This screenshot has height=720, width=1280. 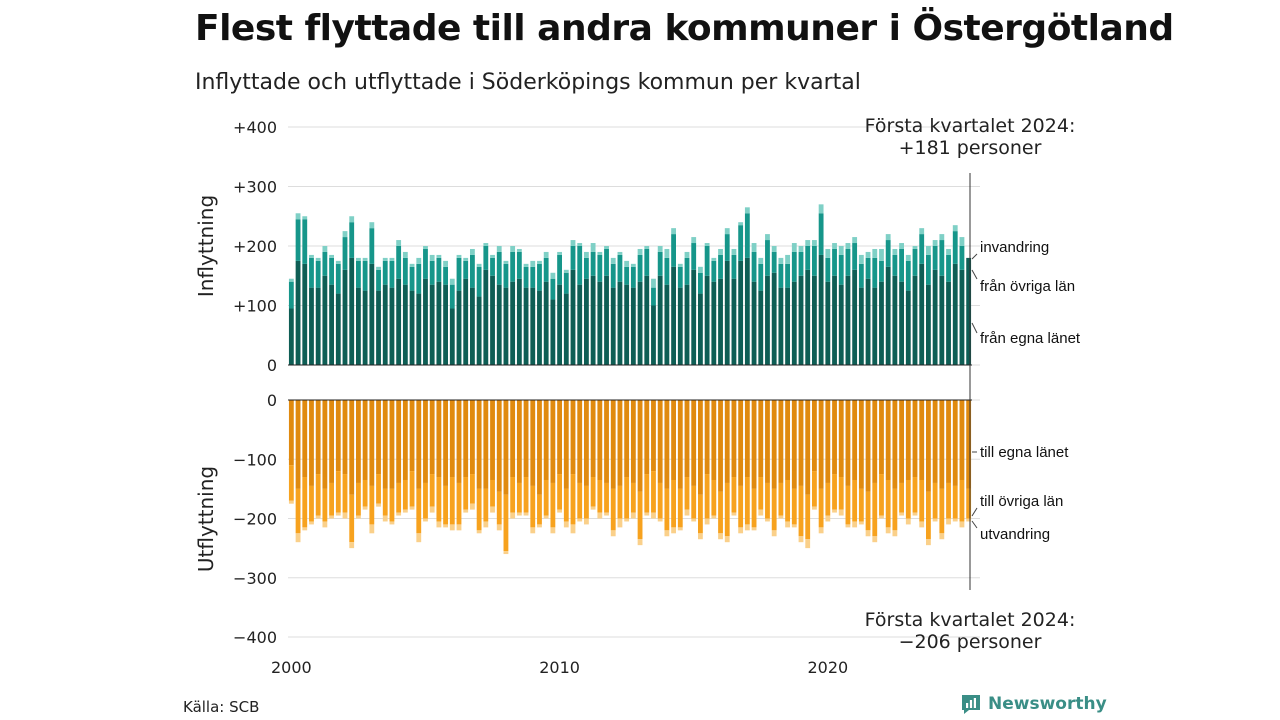 What do you see at coordinates (974, 274) in the screenshot?
I see `series-leader-line` at bounding box center [974, 274].